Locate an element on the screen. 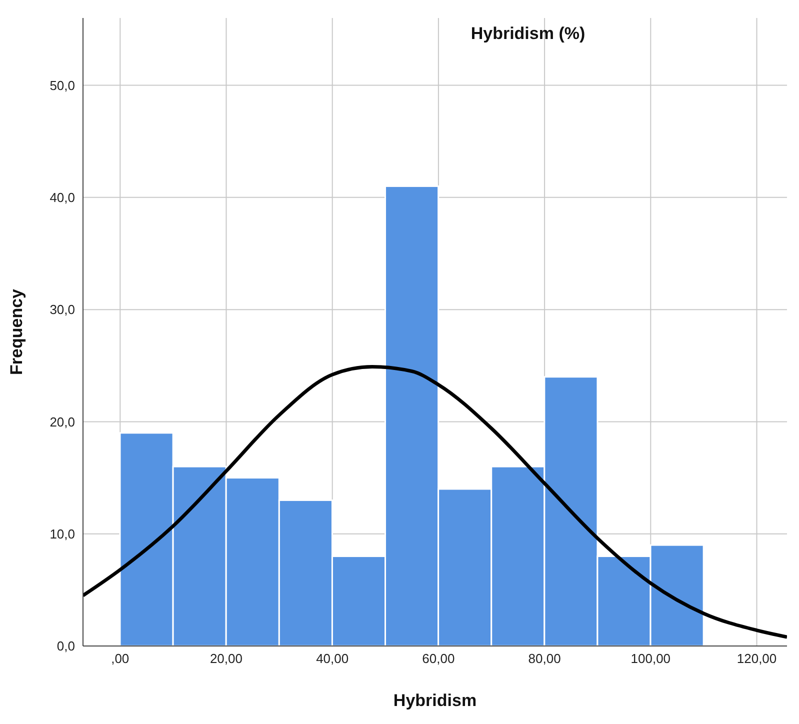 The image size is (799, 724). chart-title: Hybridism (%) is located at coordinates (528, 34).